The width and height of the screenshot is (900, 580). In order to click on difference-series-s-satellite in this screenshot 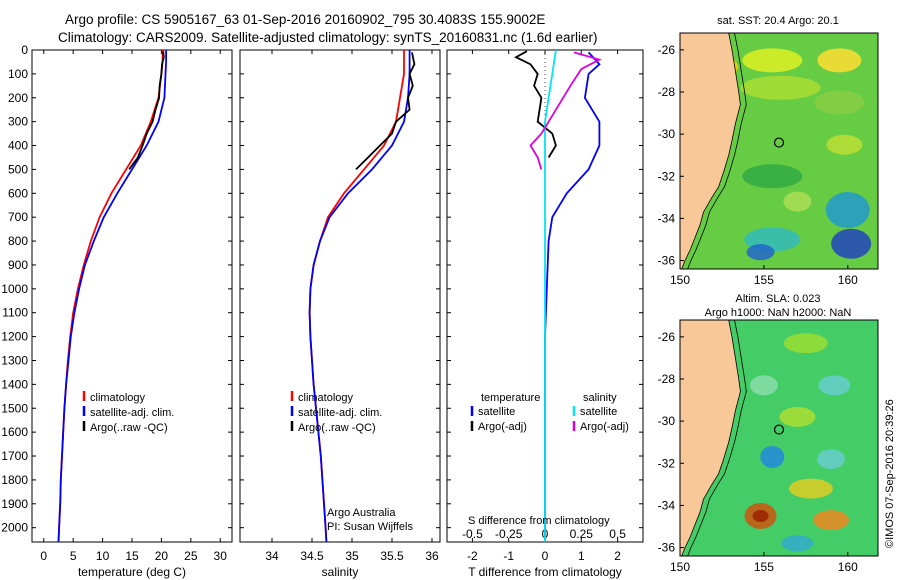, I will do `click(550, 296)`.